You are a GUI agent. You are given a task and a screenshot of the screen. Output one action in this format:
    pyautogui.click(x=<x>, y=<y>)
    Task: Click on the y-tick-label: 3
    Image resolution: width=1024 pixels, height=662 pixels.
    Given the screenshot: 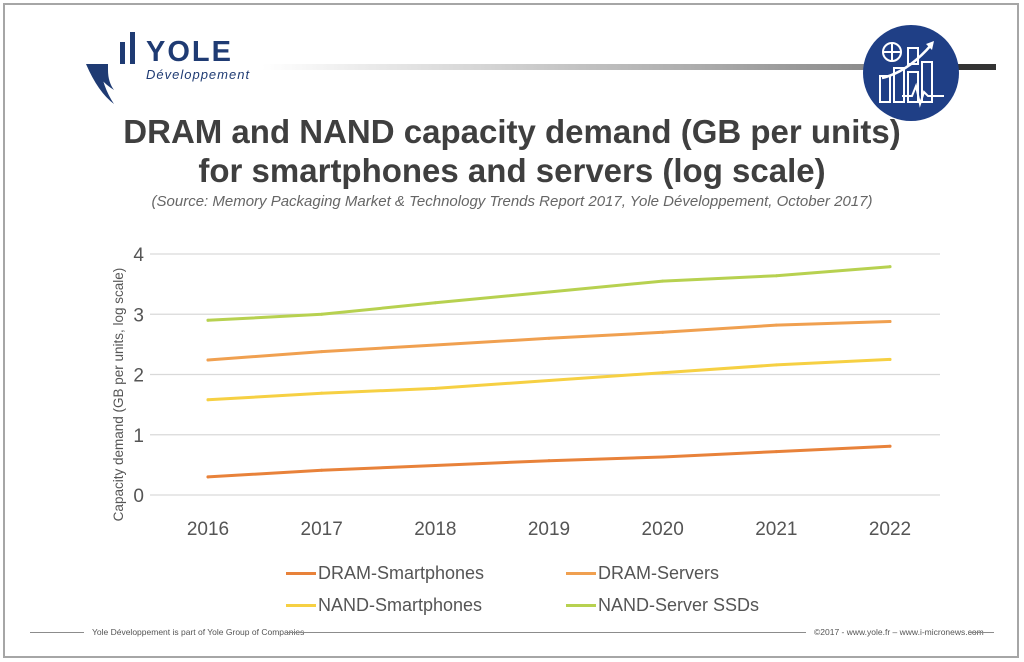 What is the action you would take?
    pyautogui.click(x=138, y=315)
    